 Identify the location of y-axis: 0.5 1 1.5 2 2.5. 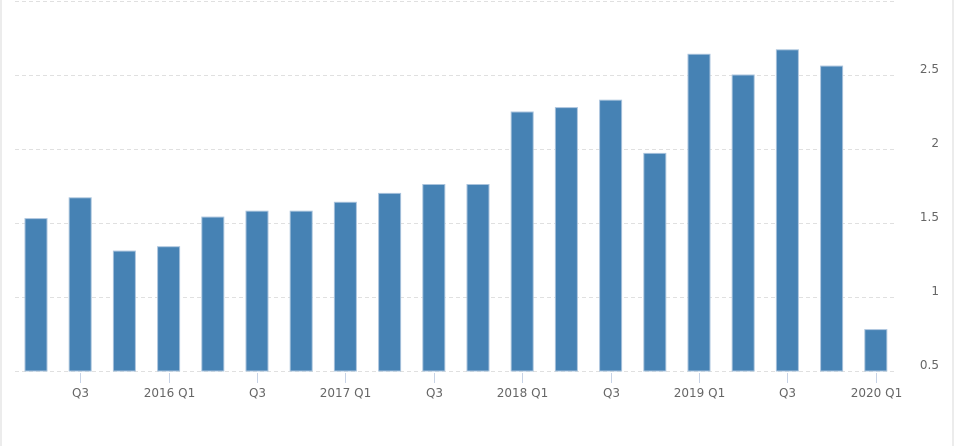
(929, 217).